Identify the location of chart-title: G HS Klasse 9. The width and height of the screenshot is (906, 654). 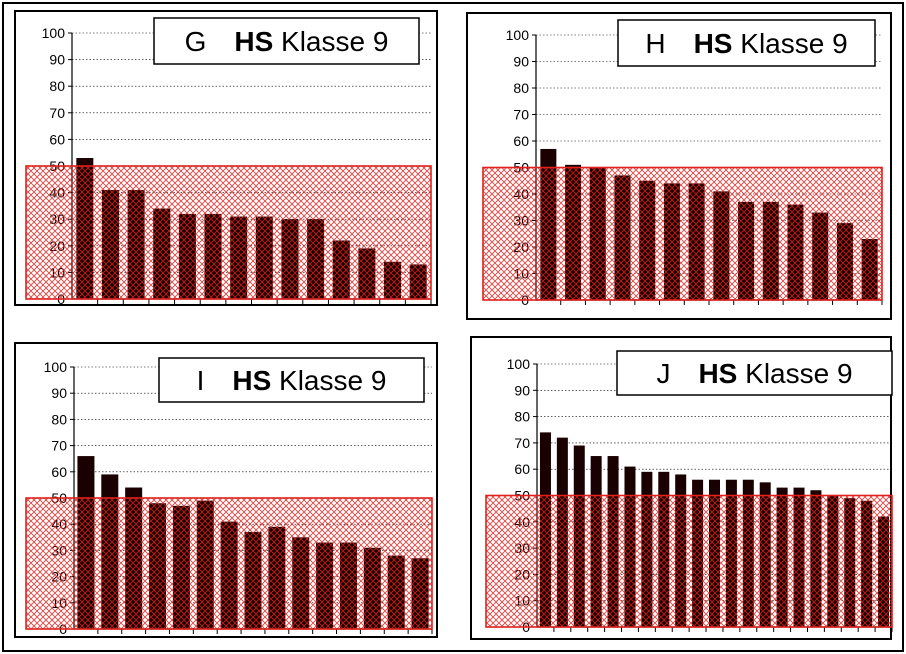
(286, 41).